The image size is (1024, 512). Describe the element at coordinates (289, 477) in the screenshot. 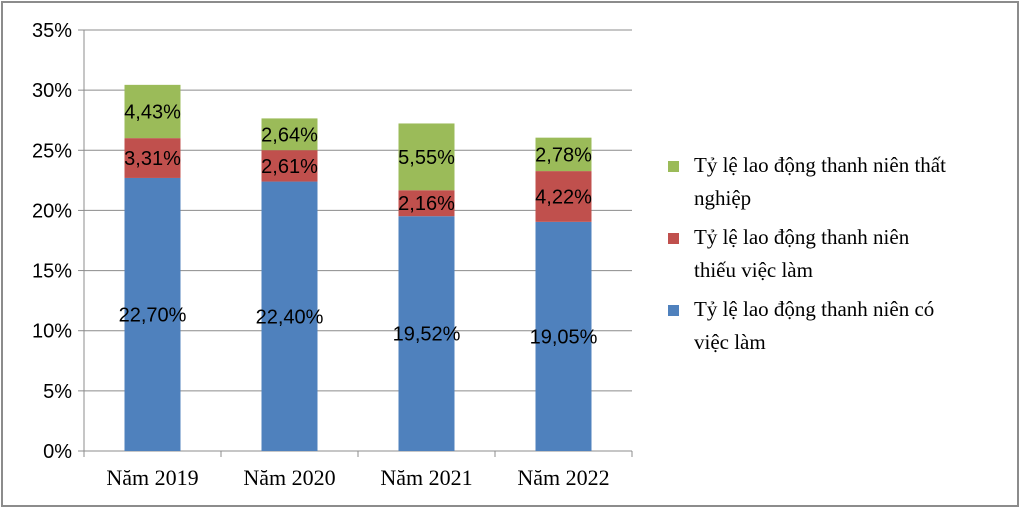

I see `x-category-label: Năm 2020` at that location.